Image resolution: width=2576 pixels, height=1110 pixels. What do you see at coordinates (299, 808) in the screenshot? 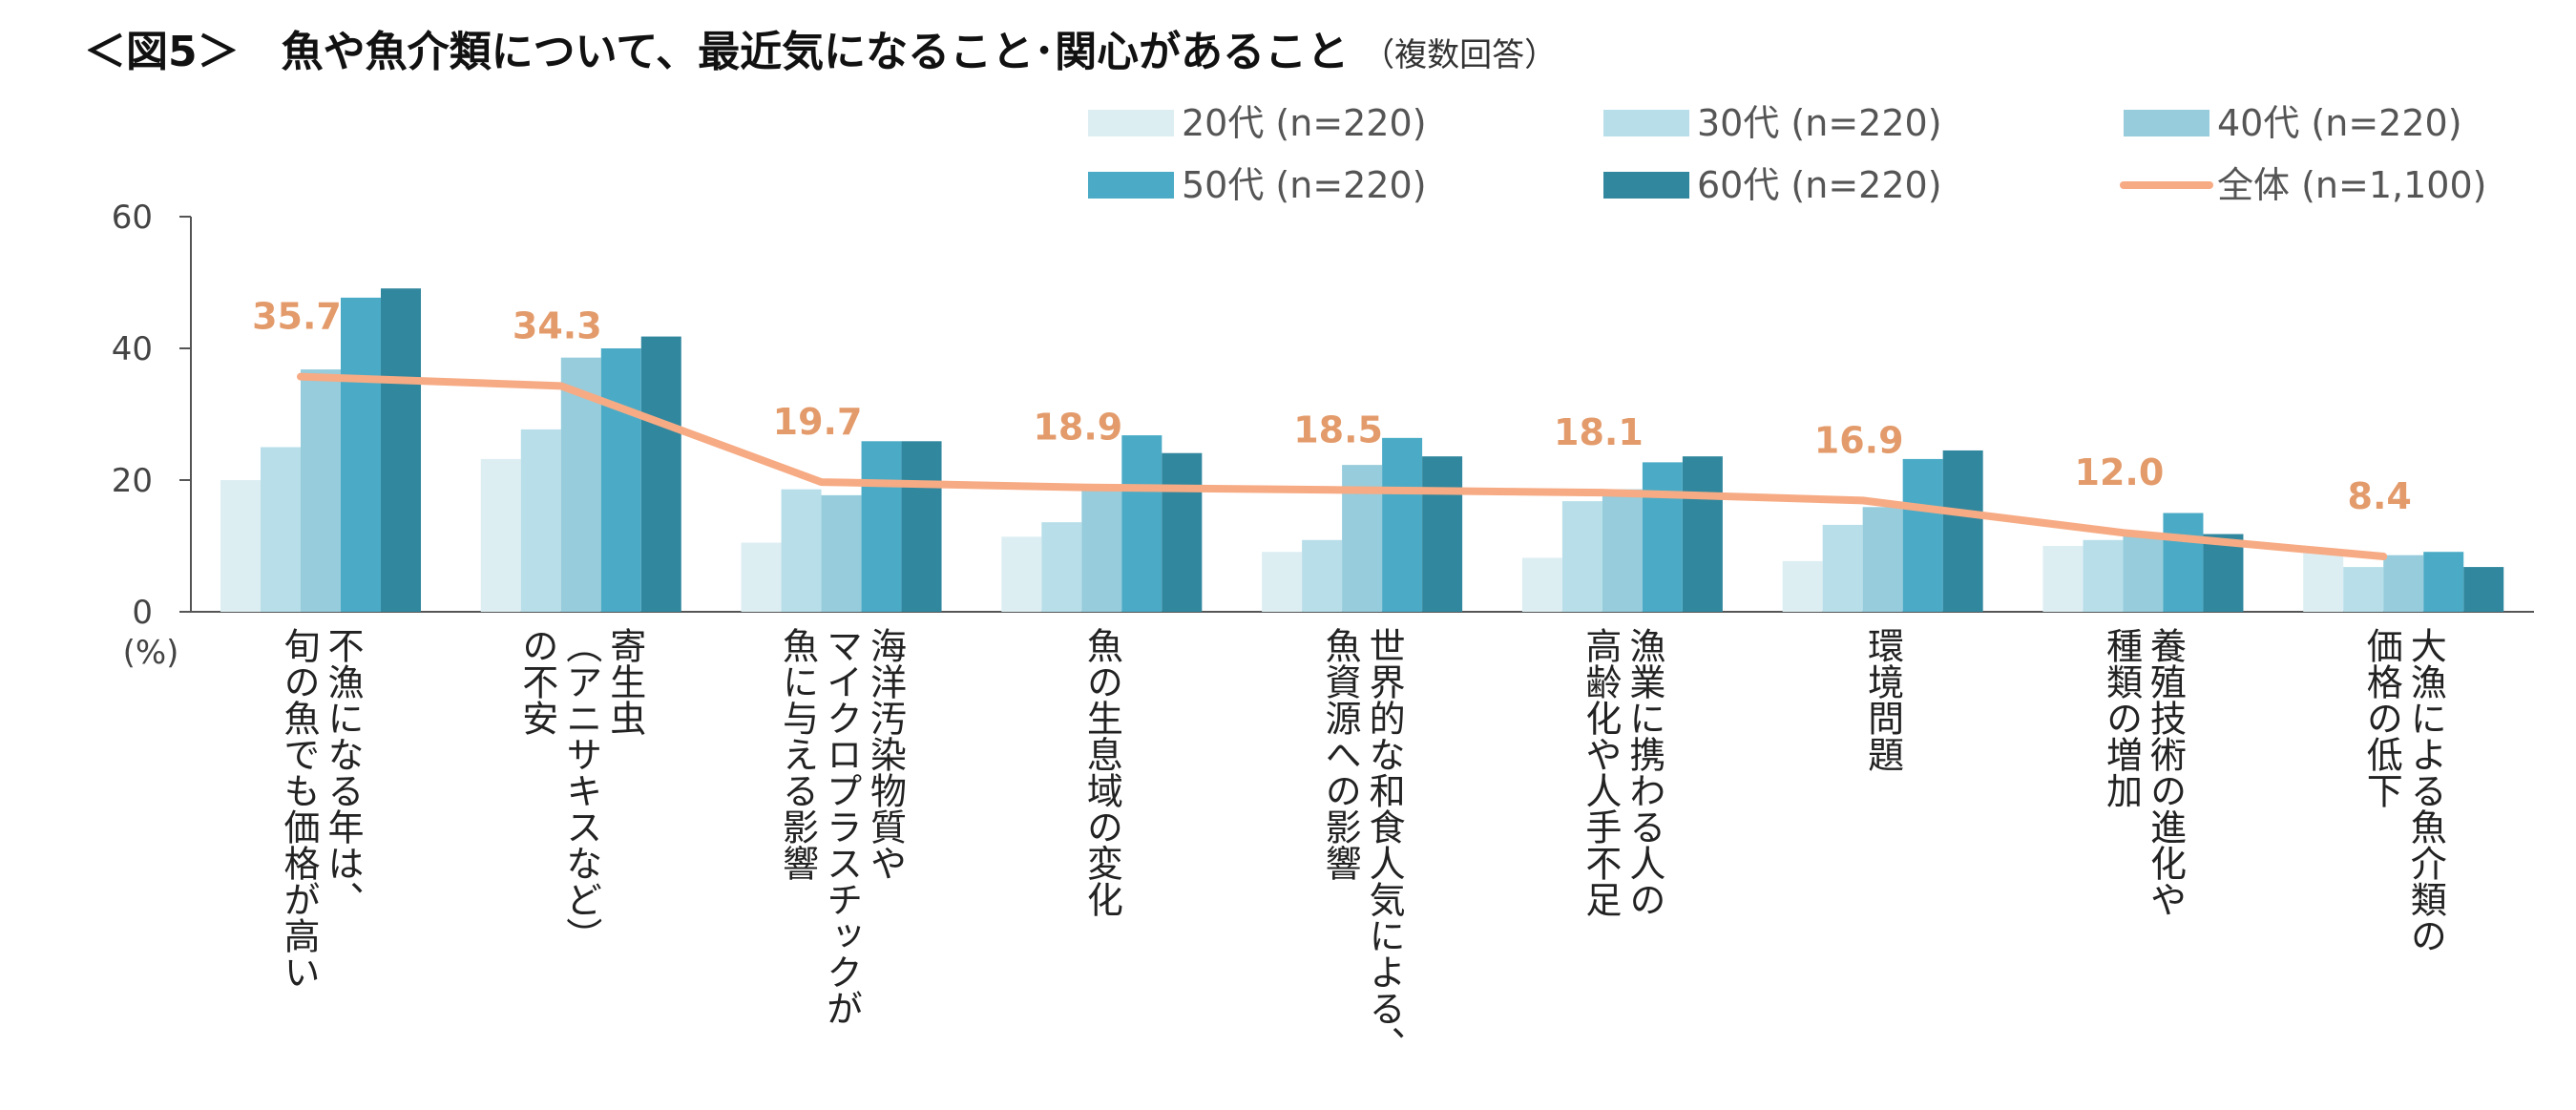
I see `category-label-line: 旬の魚でも価格が高い` at bounding box center [299, 808].